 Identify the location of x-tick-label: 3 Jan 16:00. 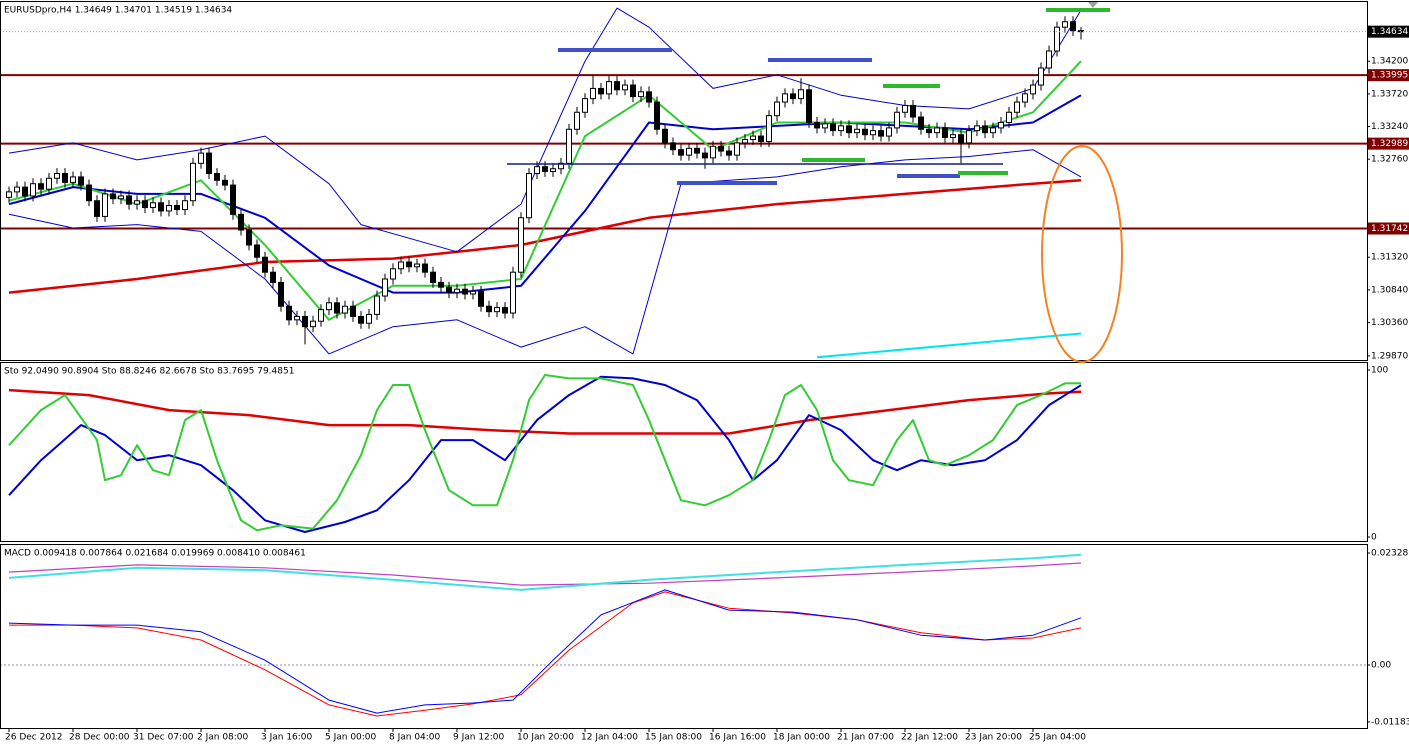
(287, 738).